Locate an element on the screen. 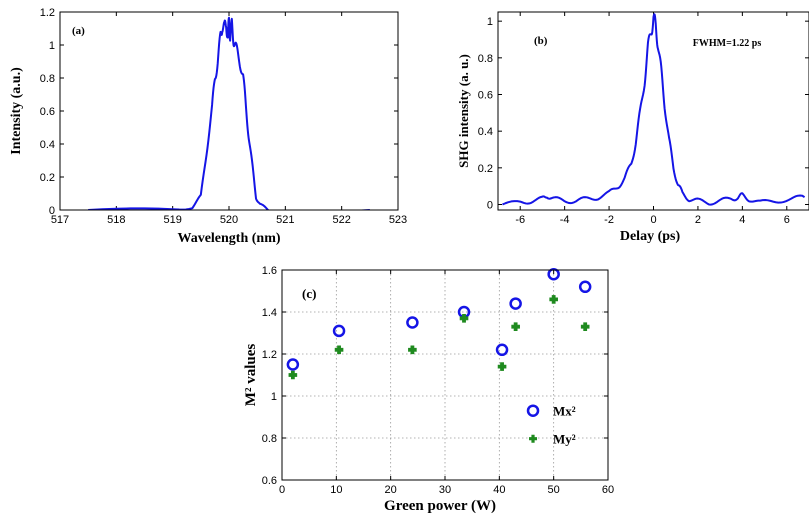 This screenshot has width=809, height=518. panel-a-ytick-label: 0 is located at coordinates (52, 211).